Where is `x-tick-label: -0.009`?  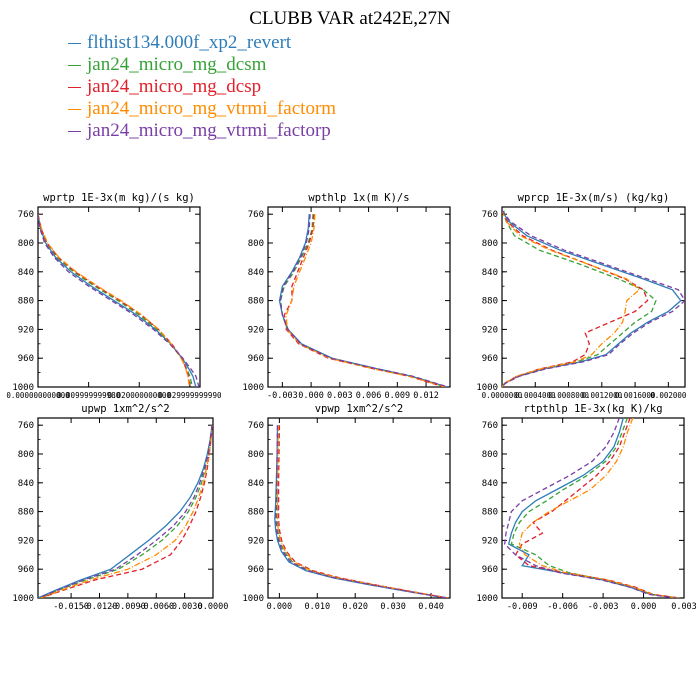
x-tick-label: -0.009 is located at coordinates (522, 607).